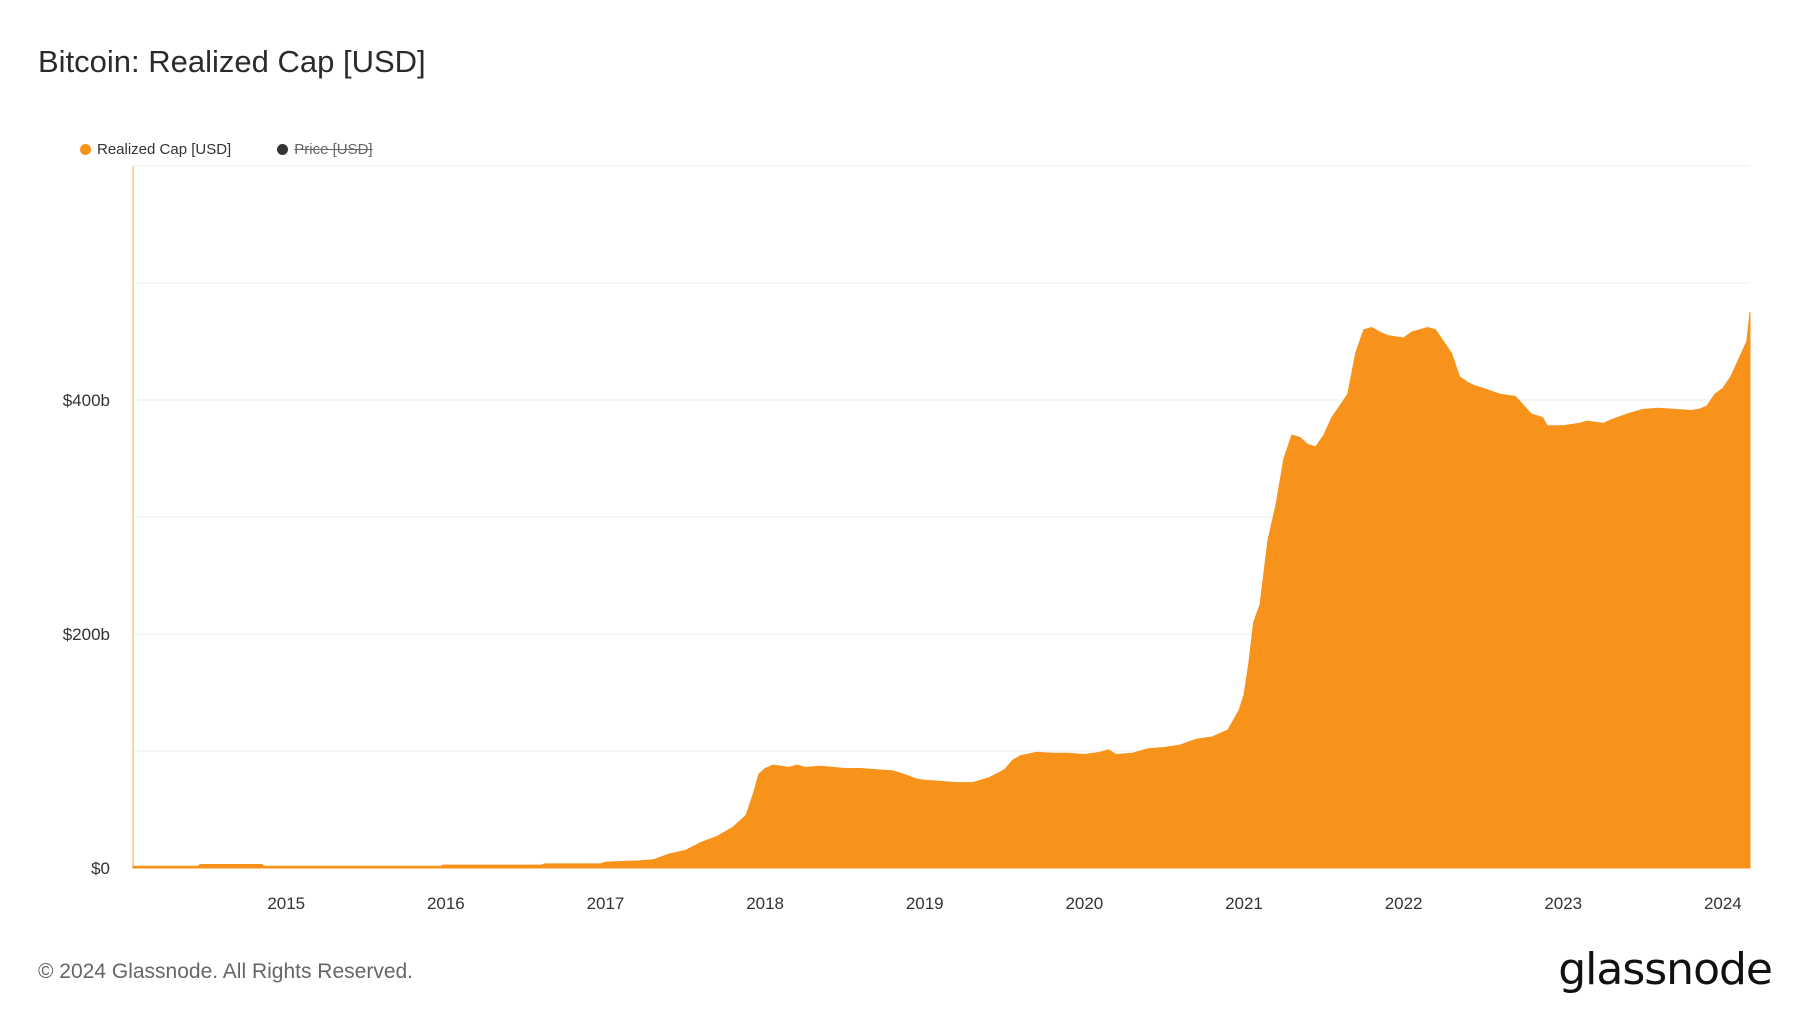 Image resolution: width=1800 pixels, height=1013 pixels. I want to click on y-axis-ticks: $0 $200b $400b, so click(86, 634).